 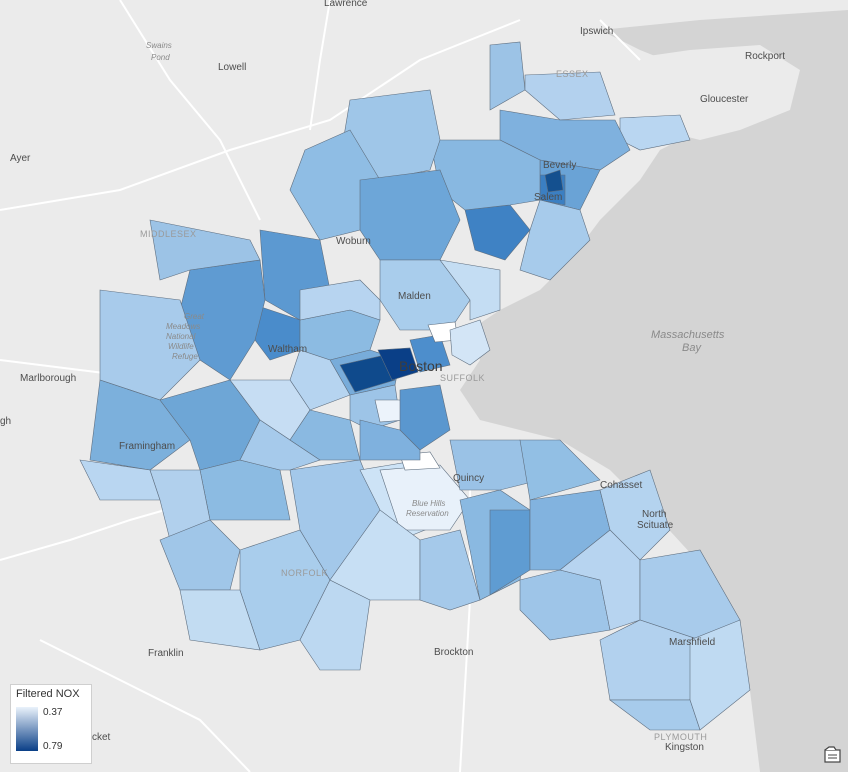 What do you see at coordinates (183, 326) in the screenshot?
I see `park-label-meadows: Meadows` at bounding box center [183, 326].